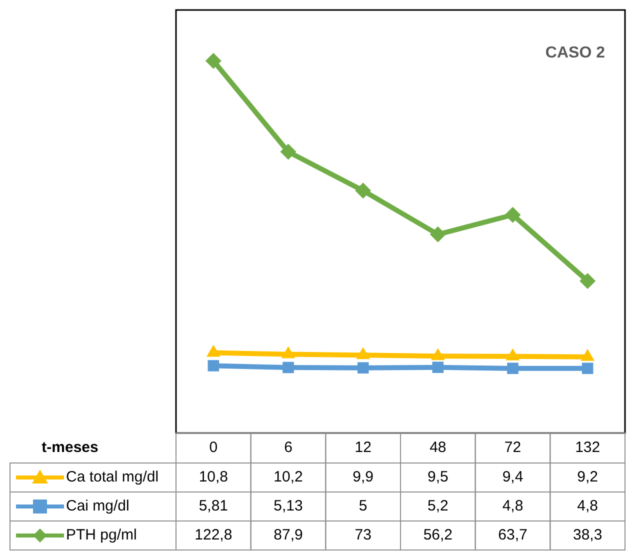 The image size is (635, 555). I want to click on data-label: 5,2, so click(437, 506).